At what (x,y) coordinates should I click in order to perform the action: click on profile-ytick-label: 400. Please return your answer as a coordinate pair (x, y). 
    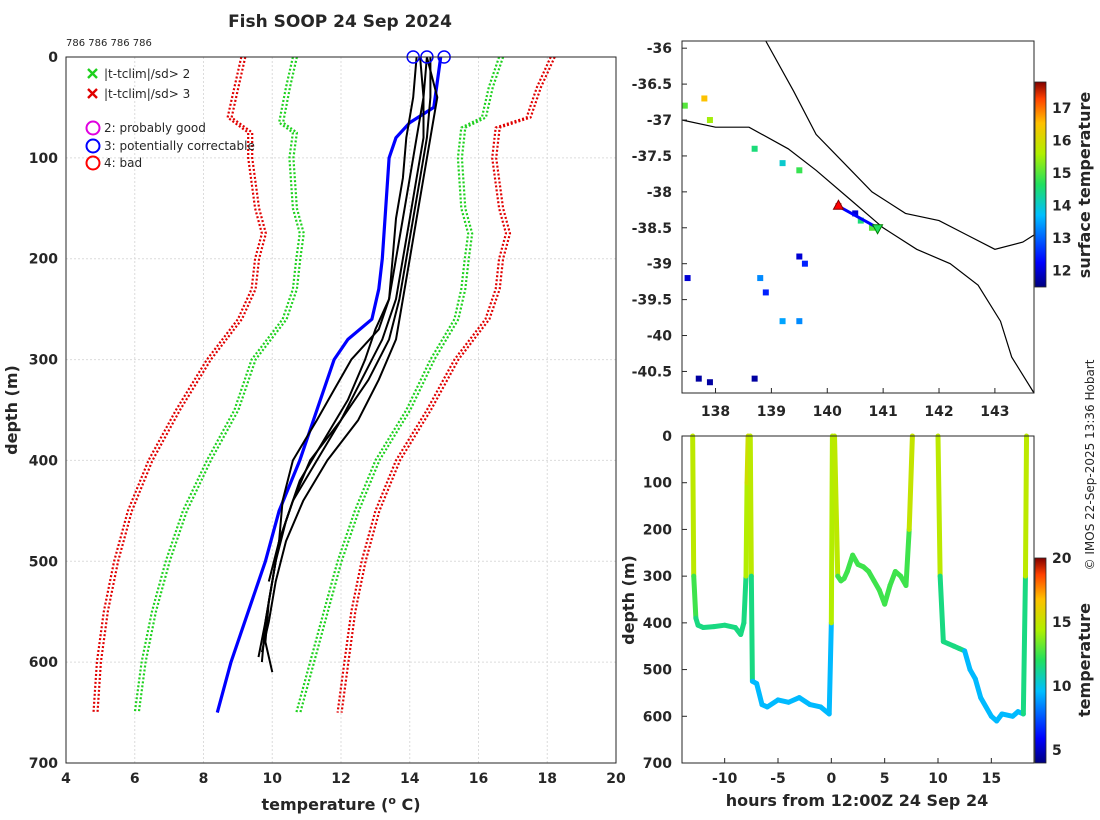
    Looking at the image, I should click on (43, 461).